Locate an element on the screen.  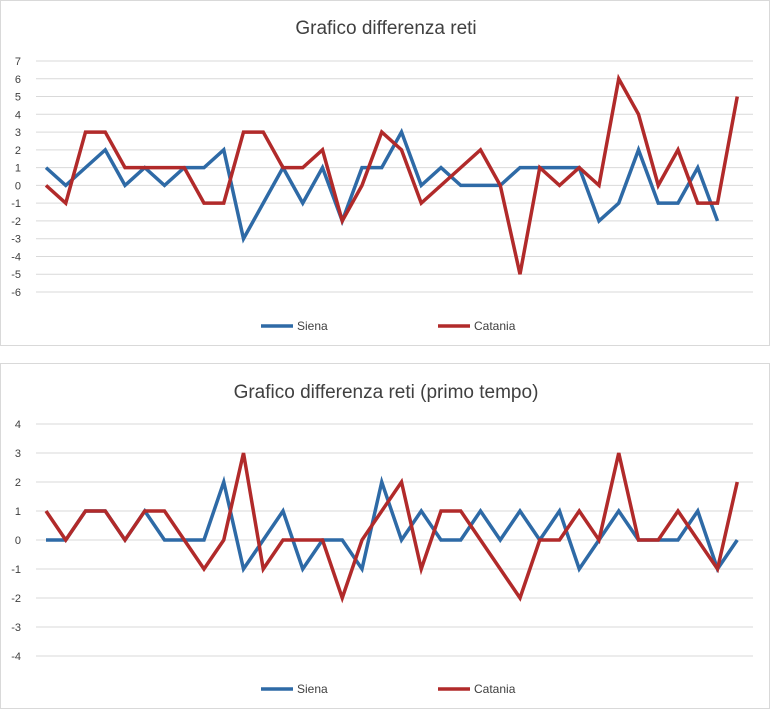
y-tick-label: -6 is located at coordinates (16, 293).